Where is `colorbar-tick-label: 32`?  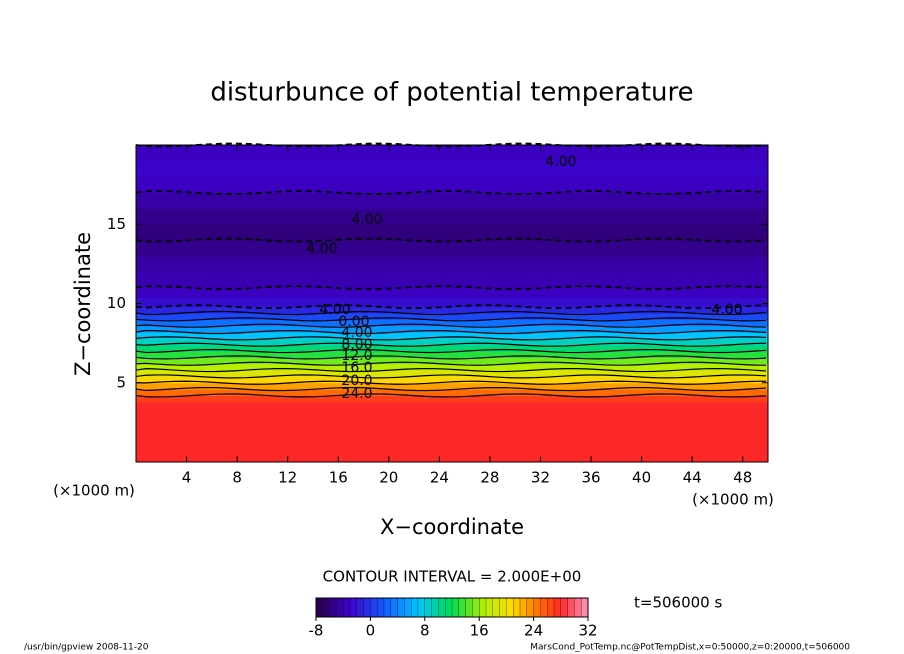
colorbar-tick-label: 32 is located at coordinates (587, 631).